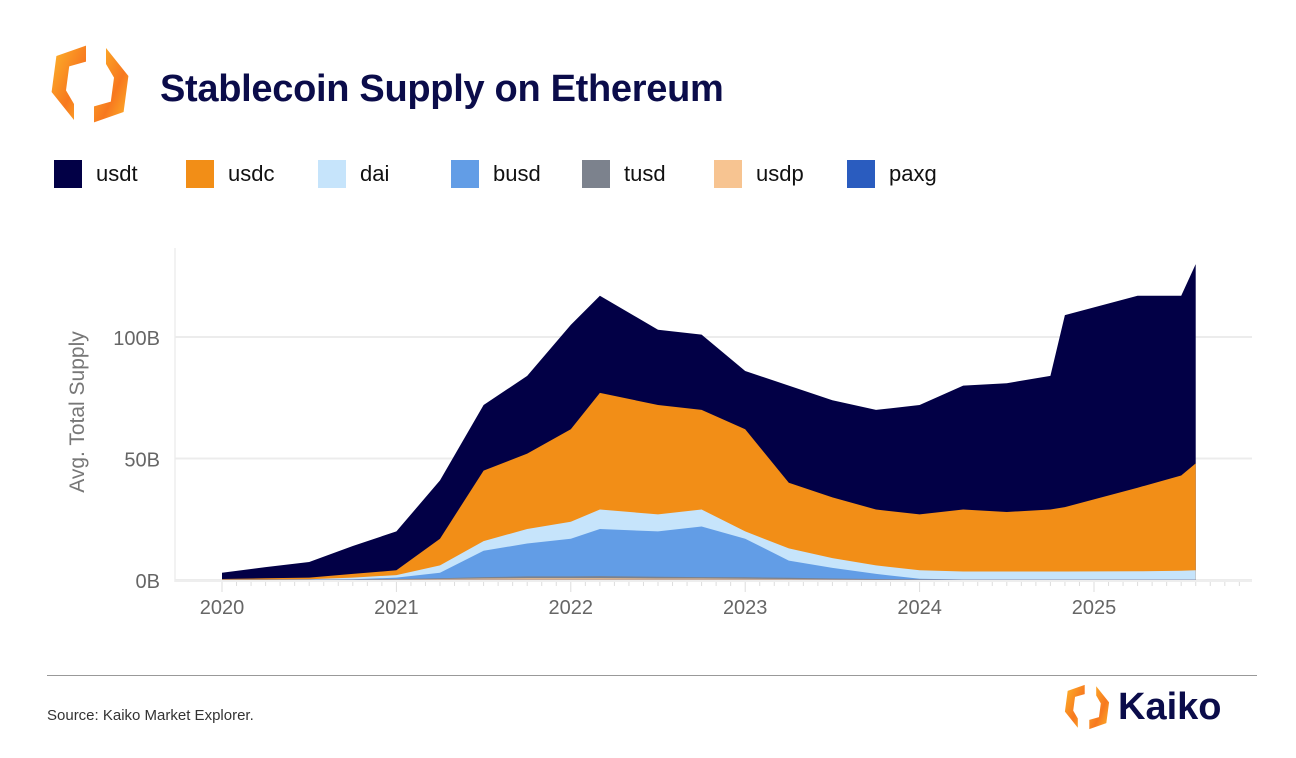 The height and width of the screenshot is (758, 1296). I want to click on legend-label: tusd, so click(645, 173).